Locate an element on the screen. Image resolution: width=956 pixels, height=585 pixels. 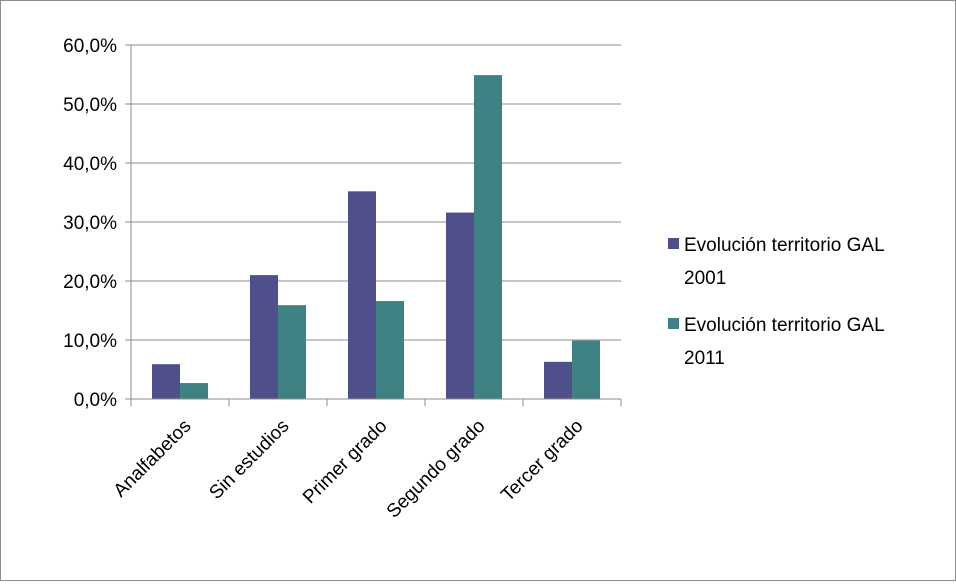
y-tick-label: 0,0% is located at coordinates (95, 400).